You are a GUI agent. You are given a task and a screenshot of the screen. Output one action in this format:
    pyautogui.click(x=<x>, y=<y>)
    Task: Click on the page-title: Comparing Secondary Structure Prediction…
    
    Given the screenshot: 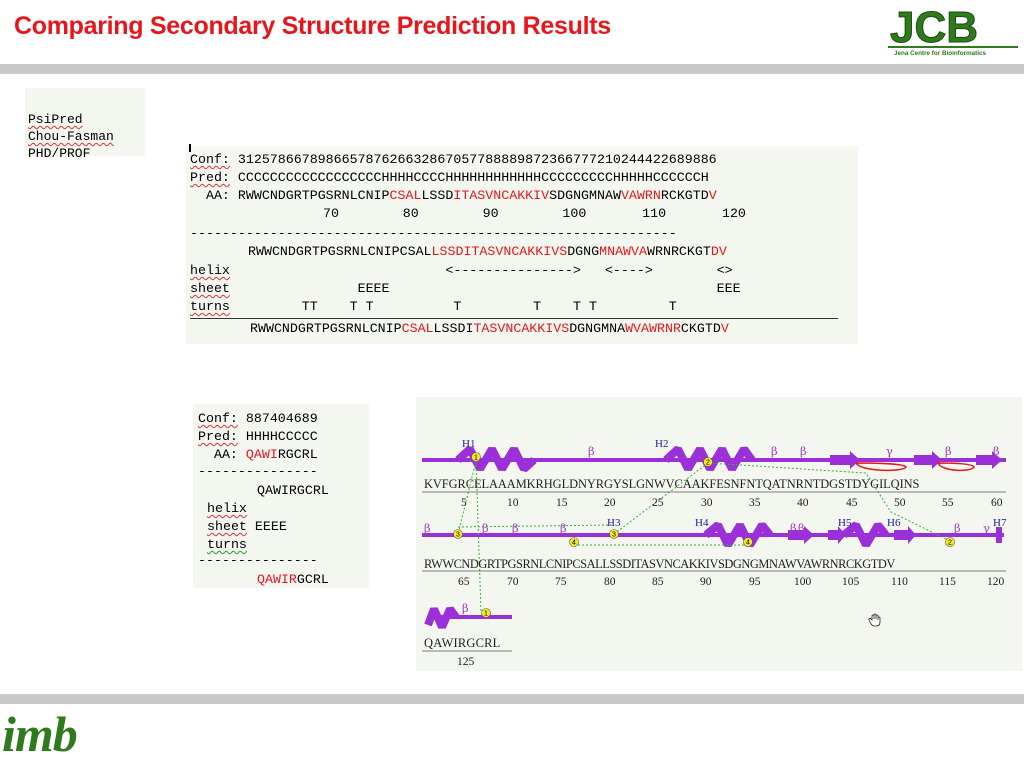 What is the action you would take?
    pyautogui.click(x=312, y=26)
    